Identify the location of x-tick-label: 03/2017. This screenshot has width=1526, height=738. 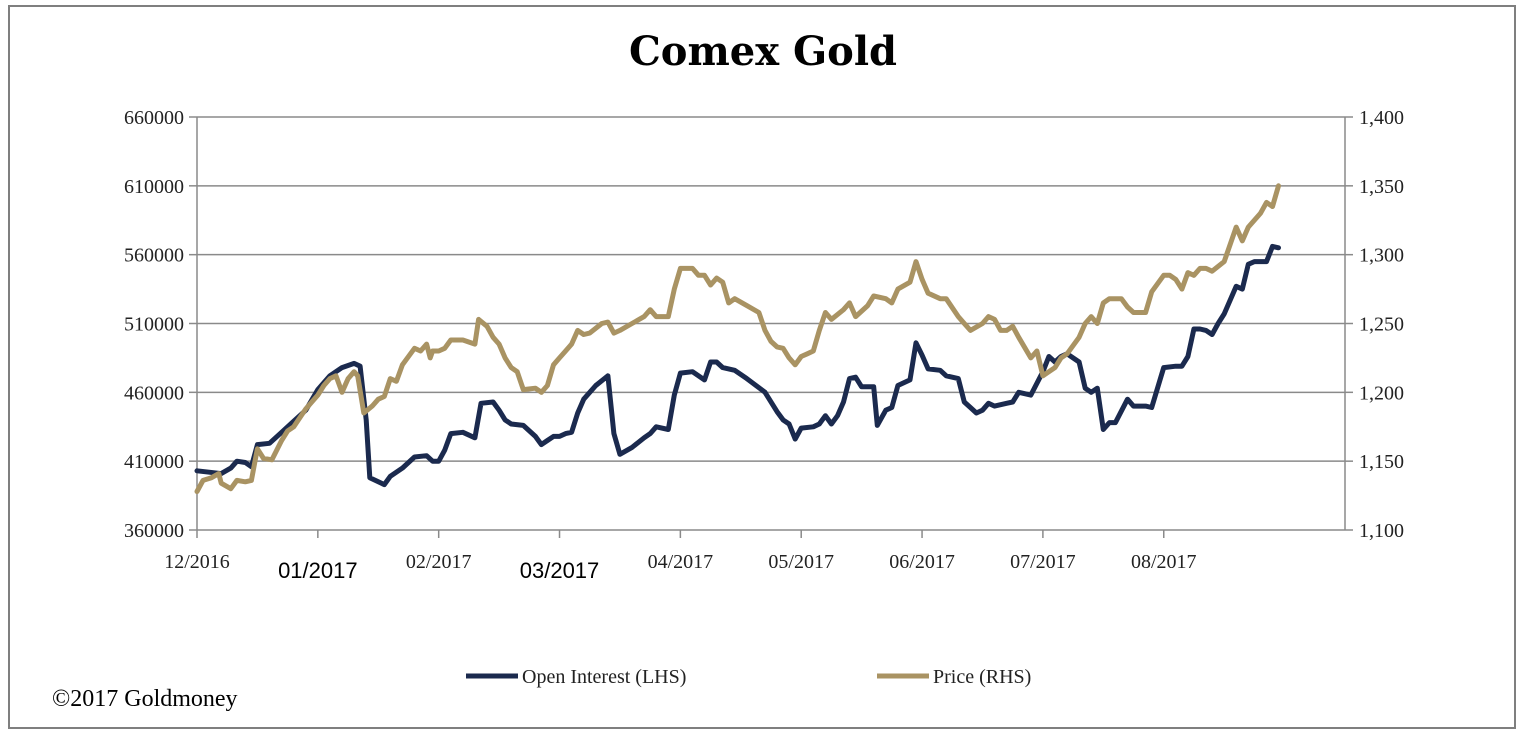
(560, 570).